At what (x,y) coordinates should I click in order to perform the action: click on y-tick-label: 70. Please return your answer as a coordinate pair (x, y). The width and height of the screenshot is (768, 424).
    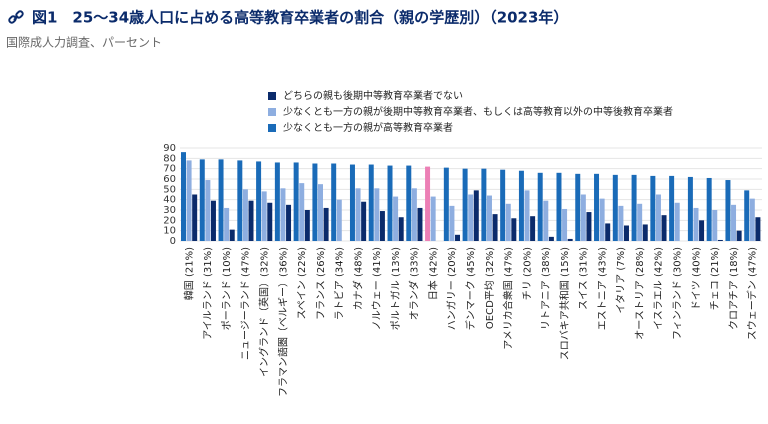
    Looking at the image, I should click on (169, 169).